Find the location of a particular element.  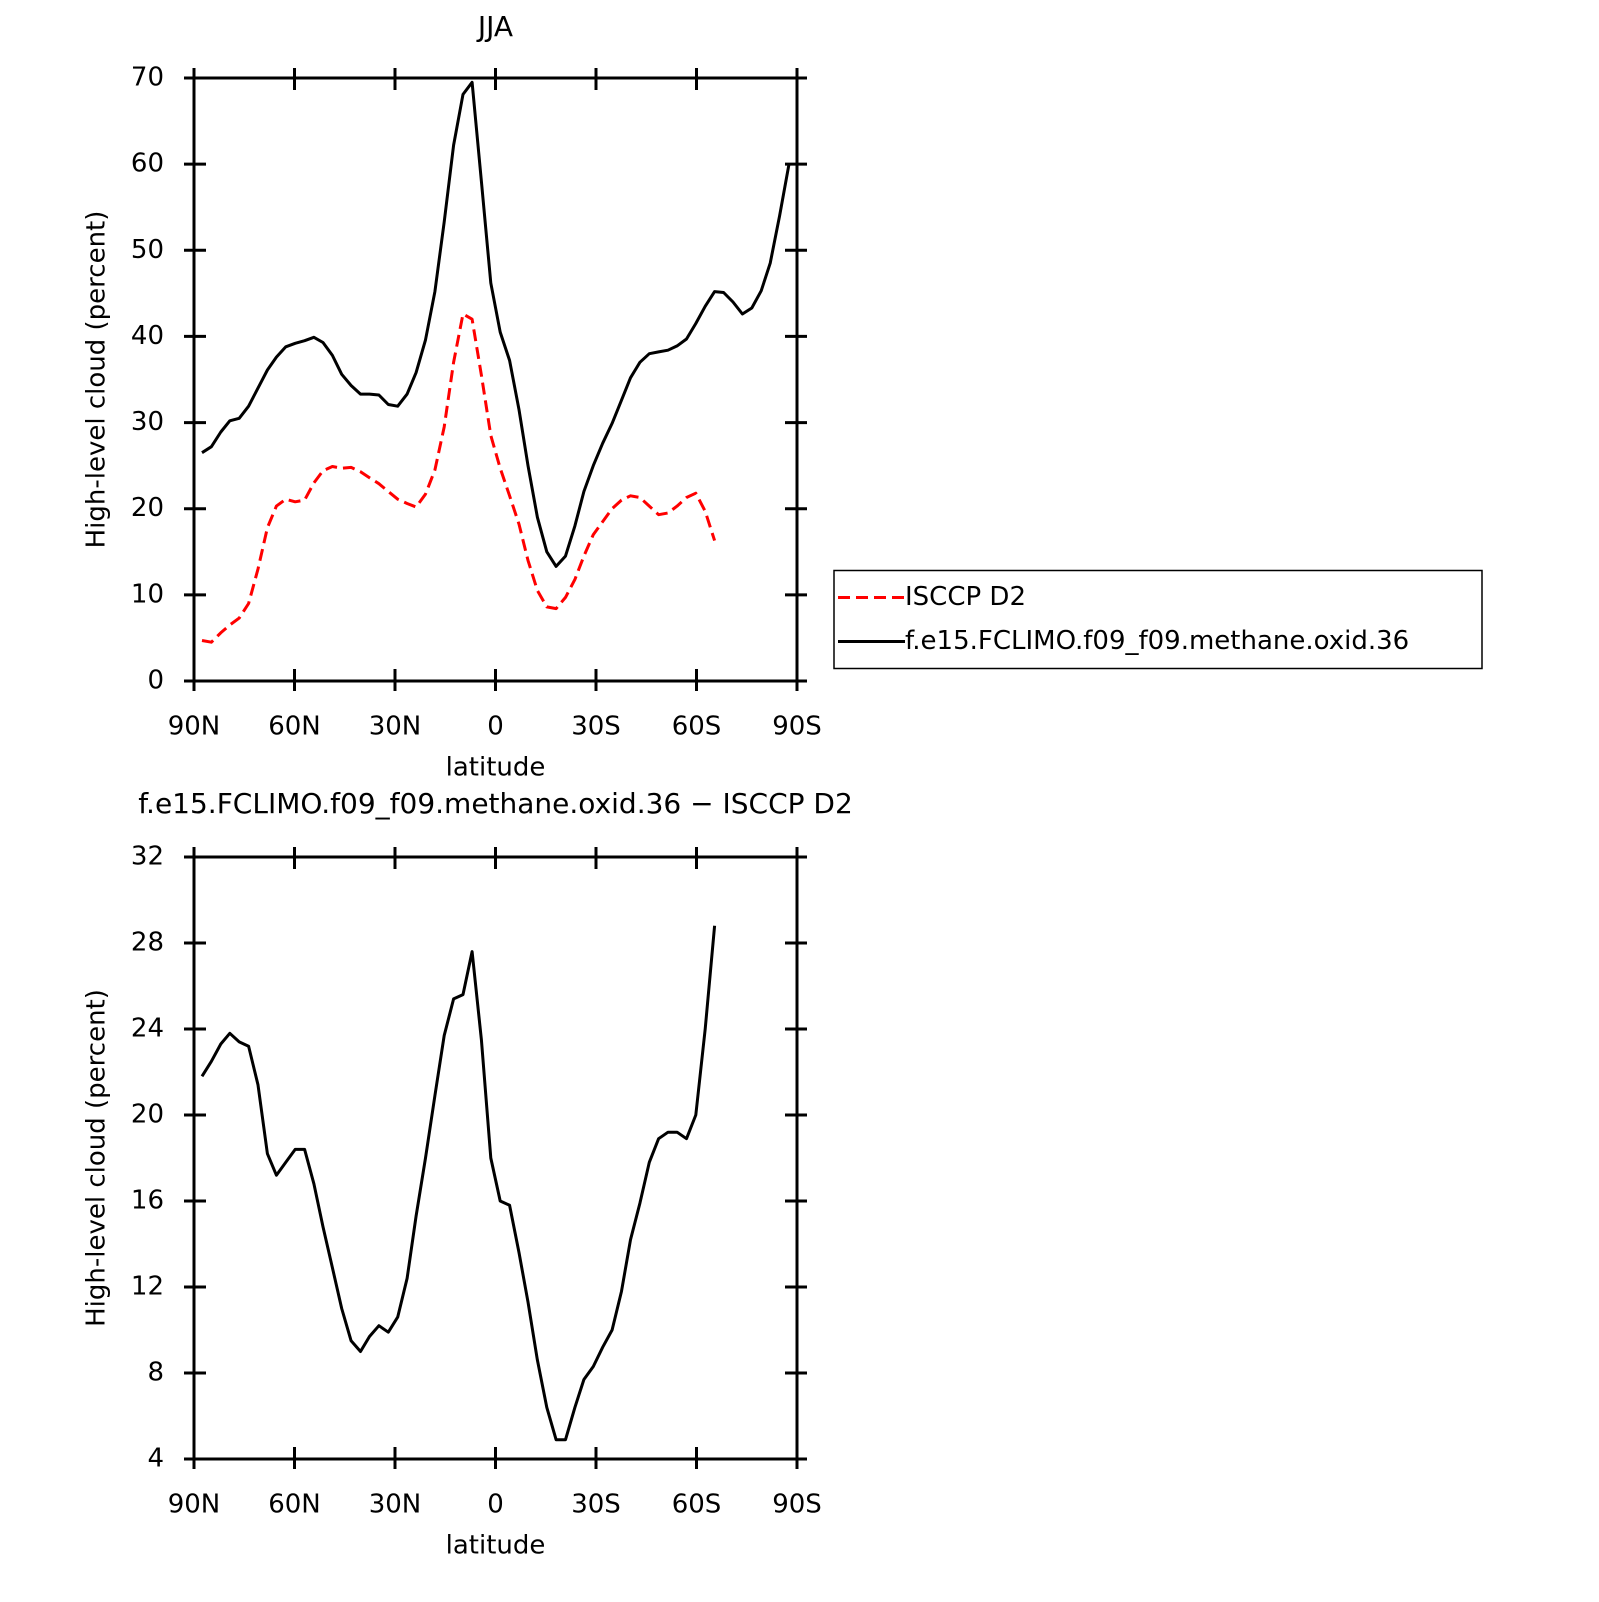

y-tick-label: 50 is located at coordinates (147, 250).